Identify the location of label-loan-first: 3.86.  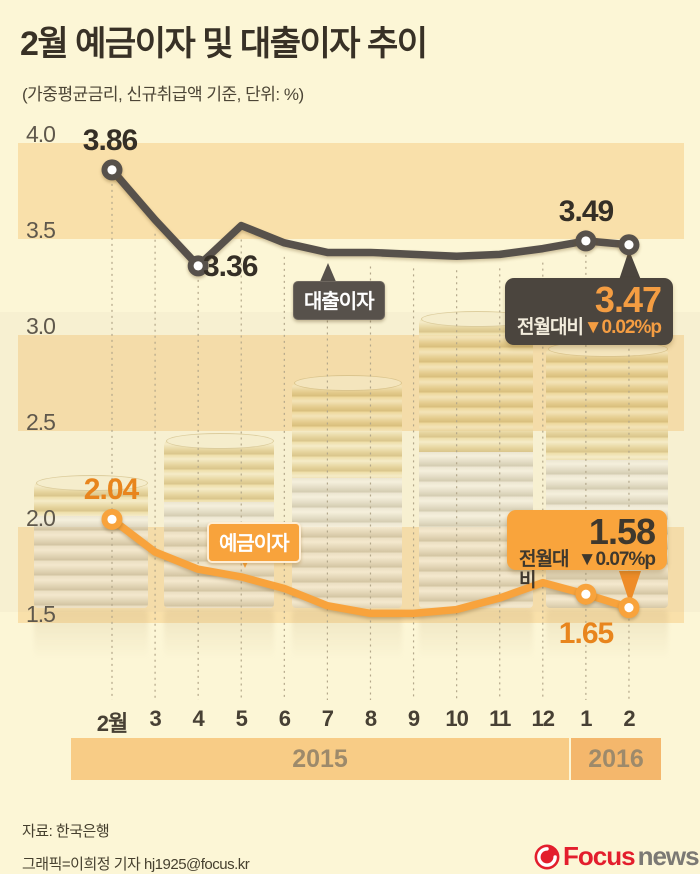
(110, 140).